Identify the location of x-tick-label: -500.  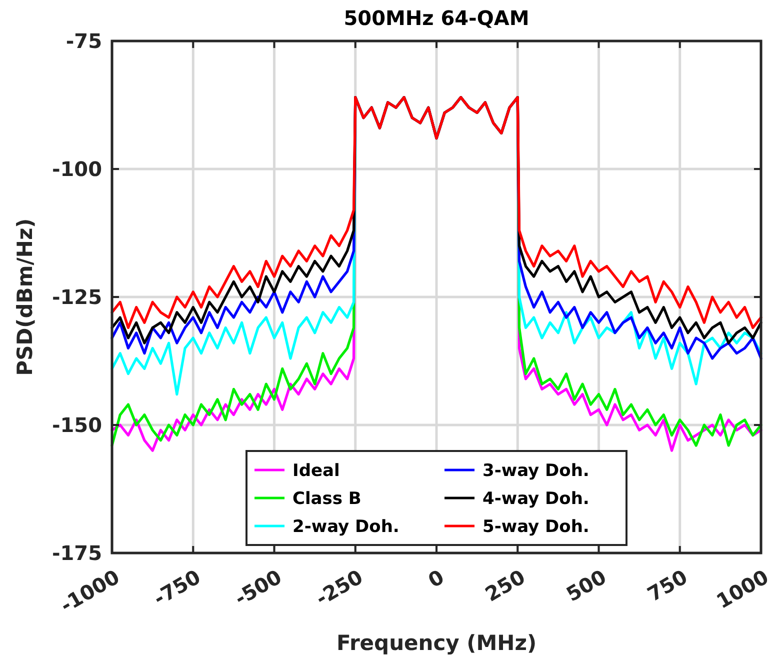
(258, 587).